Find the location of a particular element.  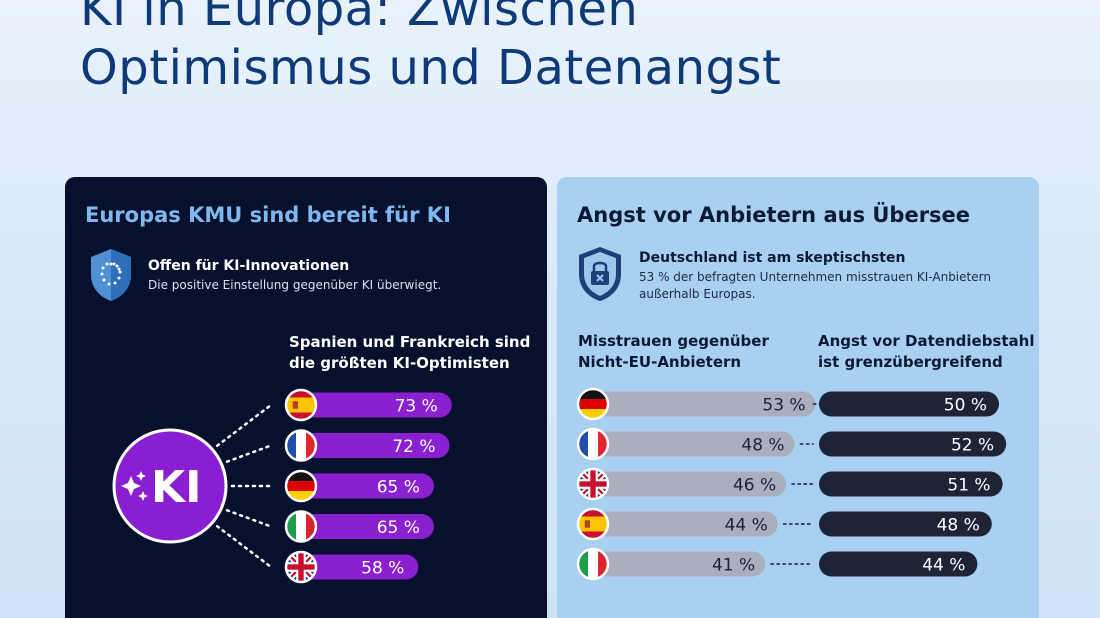

distrust-column-heading-line-1: Misstrauen gegenüber is located at coordinates (673, 341).